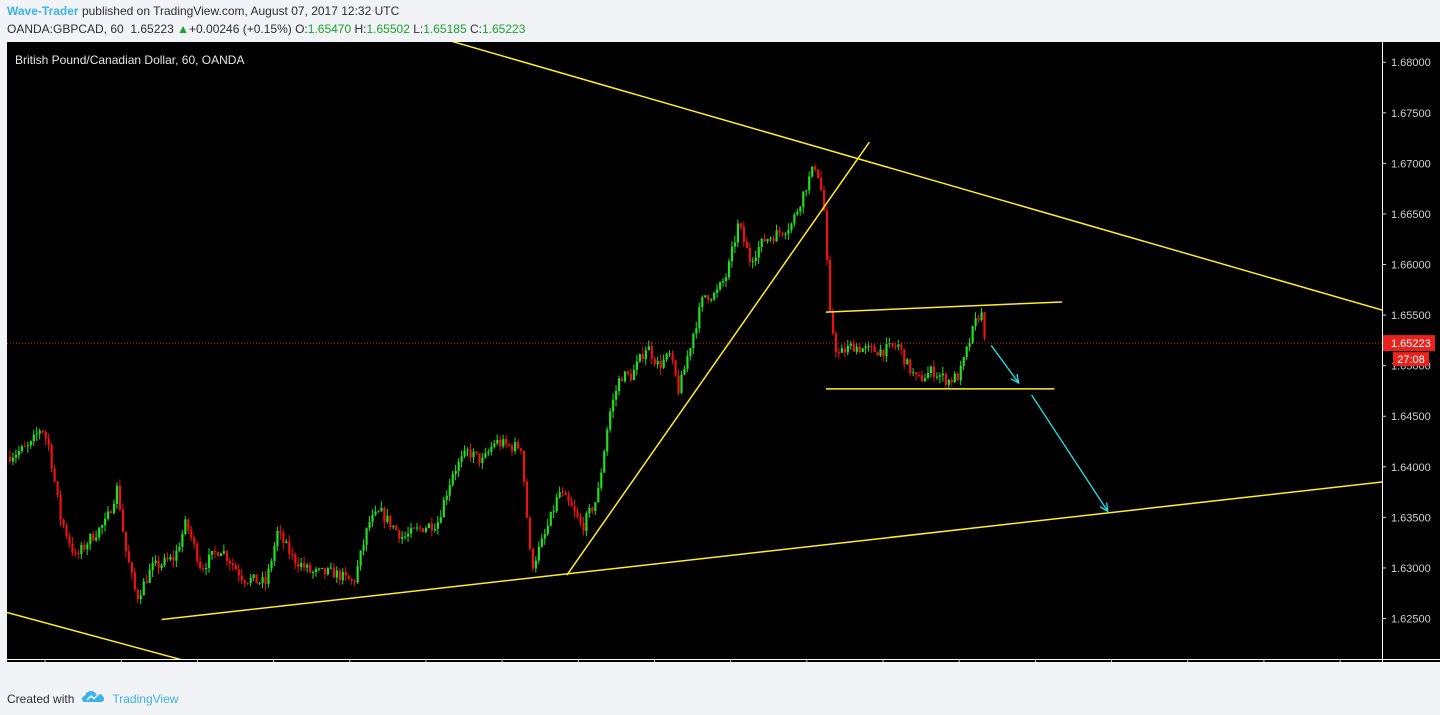  What do you see at coordinates (1070, 453) in the screenshot?
I see `projection-arrow` at bounding box center [1070, 453].